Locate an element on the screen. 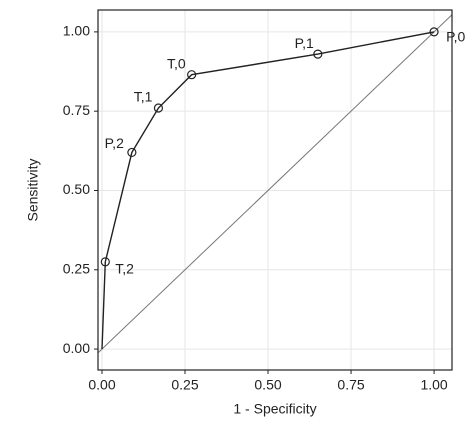 The image size is (474, 439). point-label: P,1 is located at coordinates (304, 43).